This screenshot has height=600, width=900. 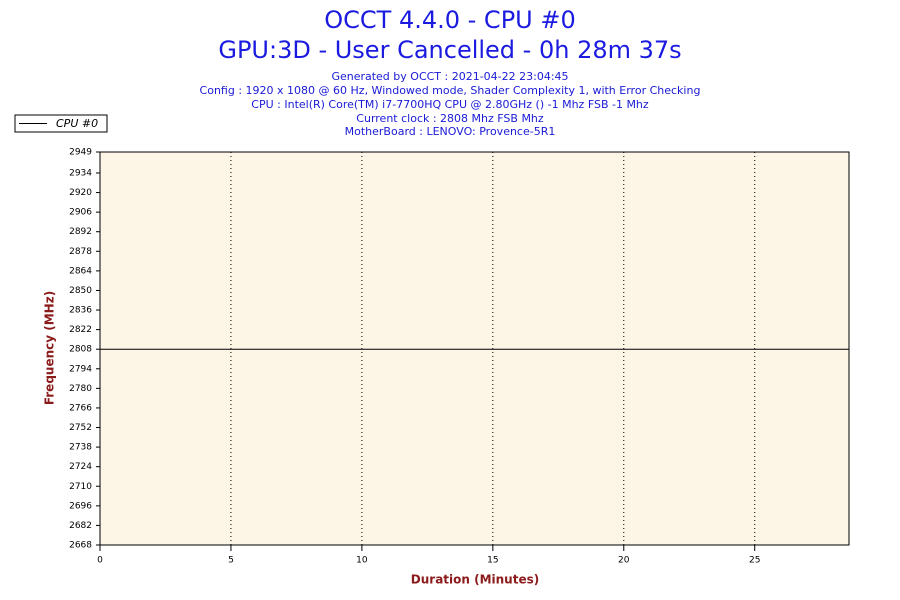 What do you see at coordinates (80, 389) in the screenshot?
I see `y-tick-label: 2780` at bounding box center [80, 389].